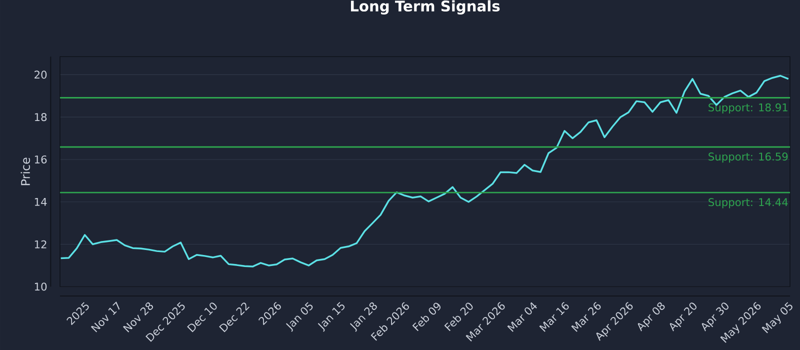 This screenshot has height=350, width=800. I want to click on x-tick-label: Feb 20, so click(458, 317).